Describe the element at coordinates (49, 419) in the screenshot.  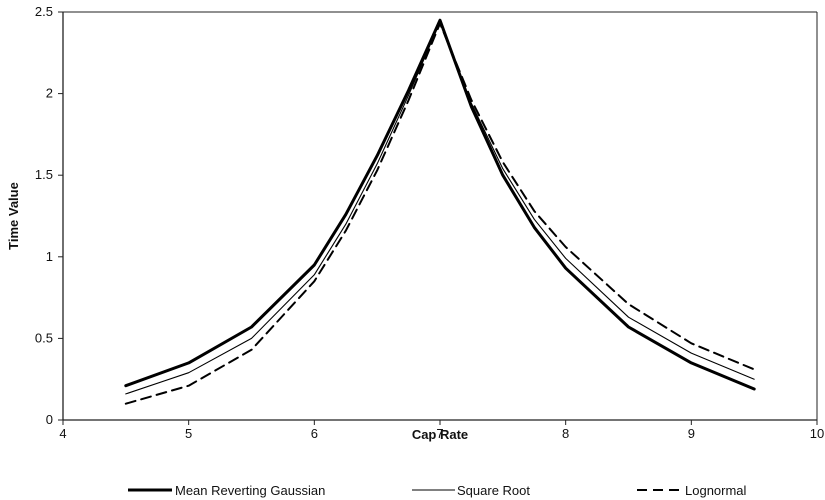
I see `y-tick-label: 0` at that location.